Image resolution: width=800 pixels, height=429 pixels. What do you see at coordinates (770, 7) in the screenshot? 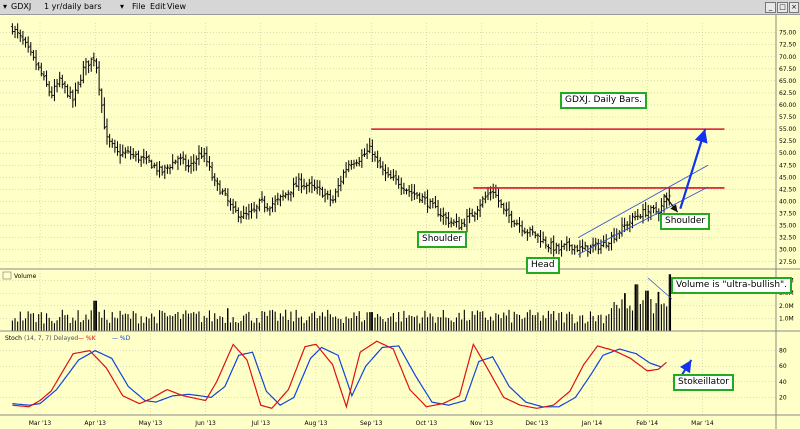
I see `minimize-icon: _` at bounding box center [770, 7].